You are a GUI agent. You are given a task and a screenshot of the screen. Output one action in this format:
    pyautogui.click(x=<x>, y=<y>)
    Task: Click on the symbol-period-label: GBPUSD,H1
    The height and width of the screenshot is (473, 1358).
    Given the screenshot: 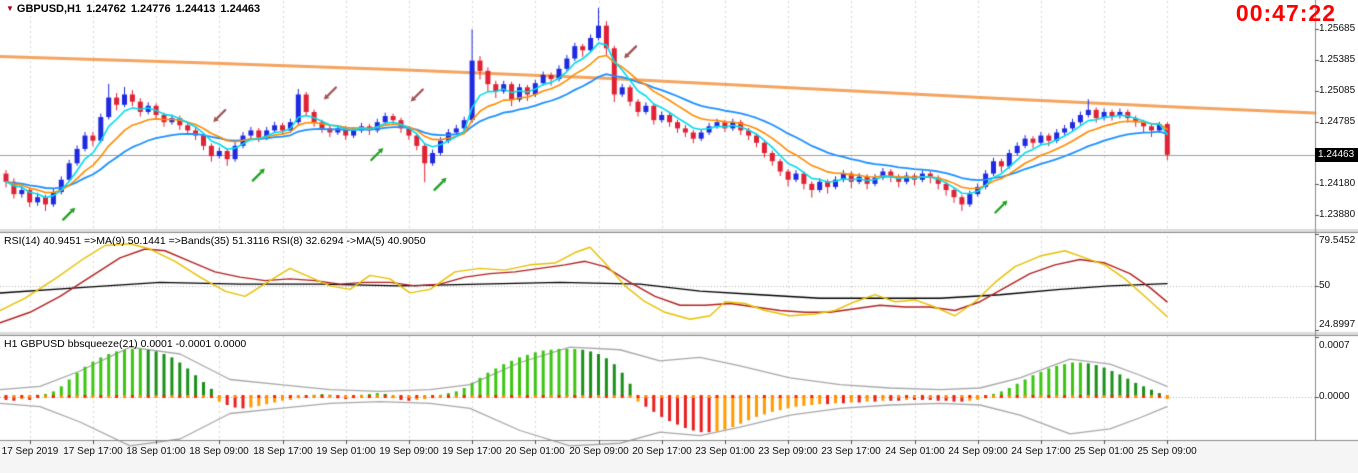 What is the action you would take?
    pyautogui.click(x=49, y=9)
    